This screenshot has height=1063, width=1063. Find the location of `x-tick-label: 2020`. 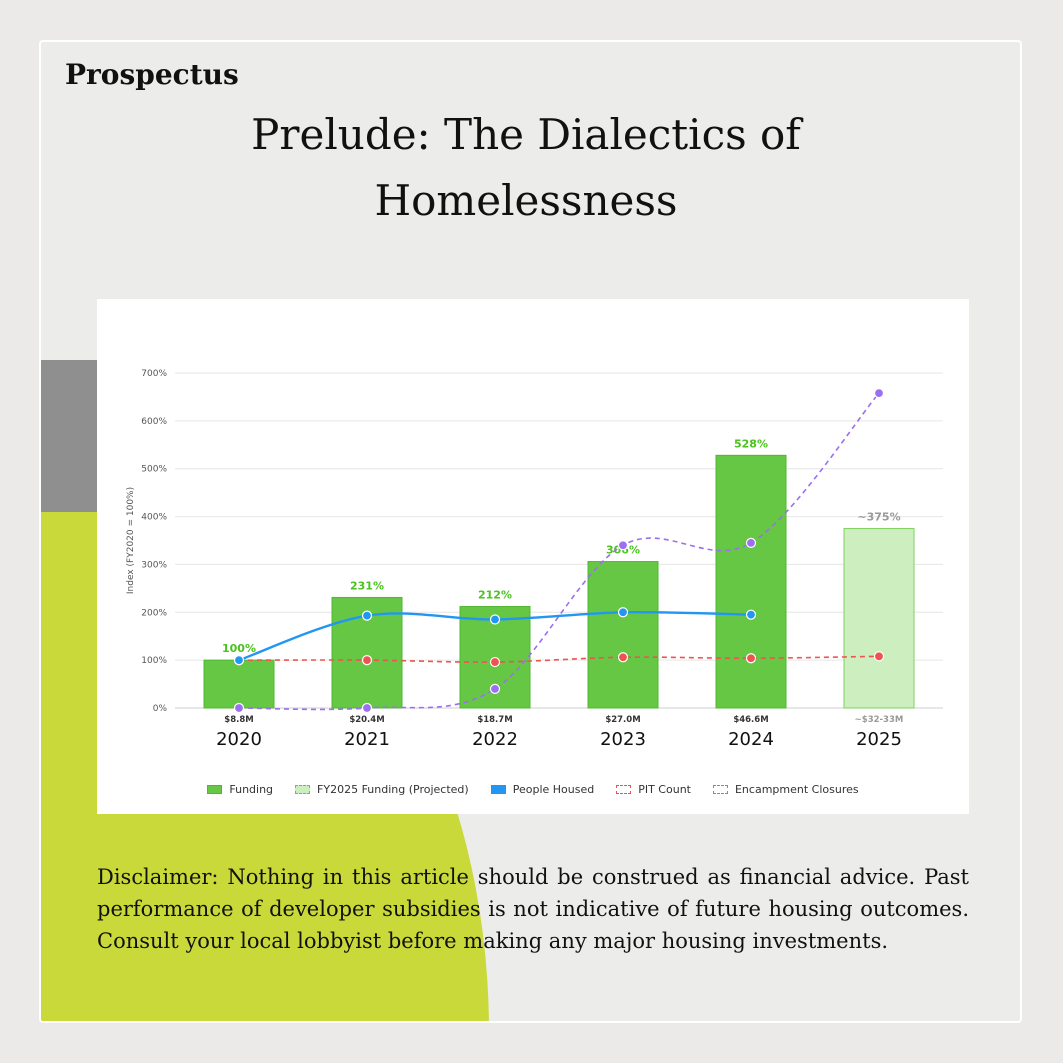

x-tick-label: 2020 is located at coordinates (239, 739).